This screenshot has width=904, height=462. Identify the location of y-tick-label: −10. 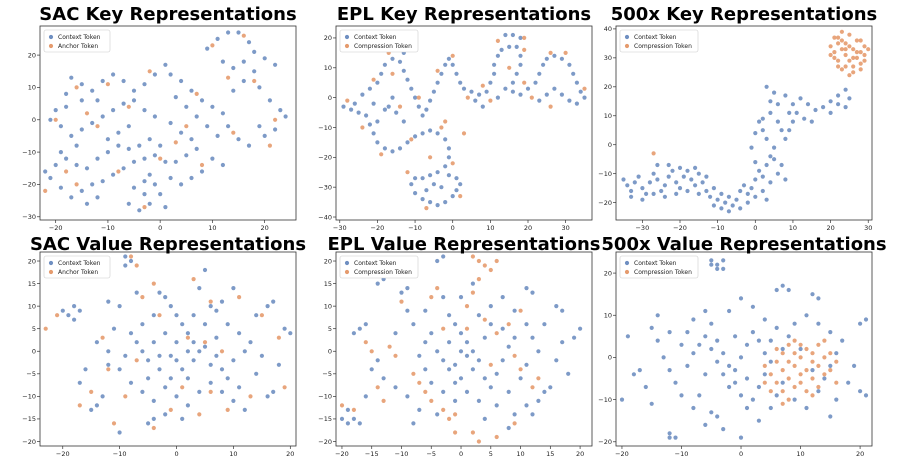
(605, 174).